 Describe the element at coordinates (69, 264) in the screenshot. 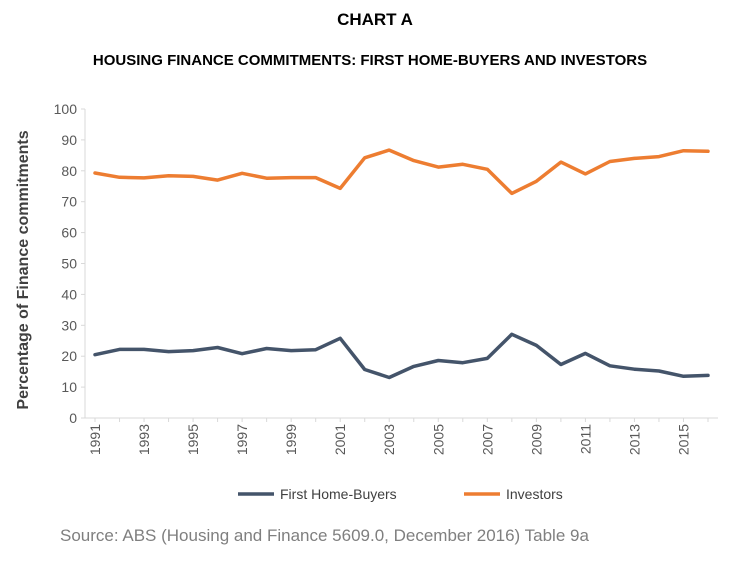

I see `y-tick-label: 50` at that location.